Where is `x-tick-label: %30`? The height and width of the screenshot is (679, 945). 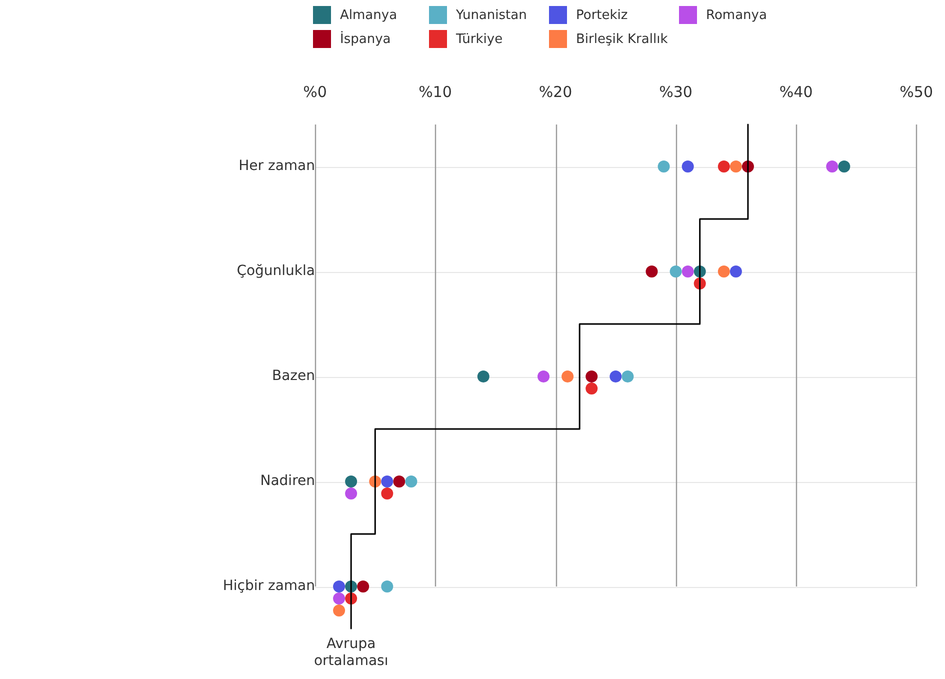
x-tick-label: %30 is located at coordinates (675, 91).